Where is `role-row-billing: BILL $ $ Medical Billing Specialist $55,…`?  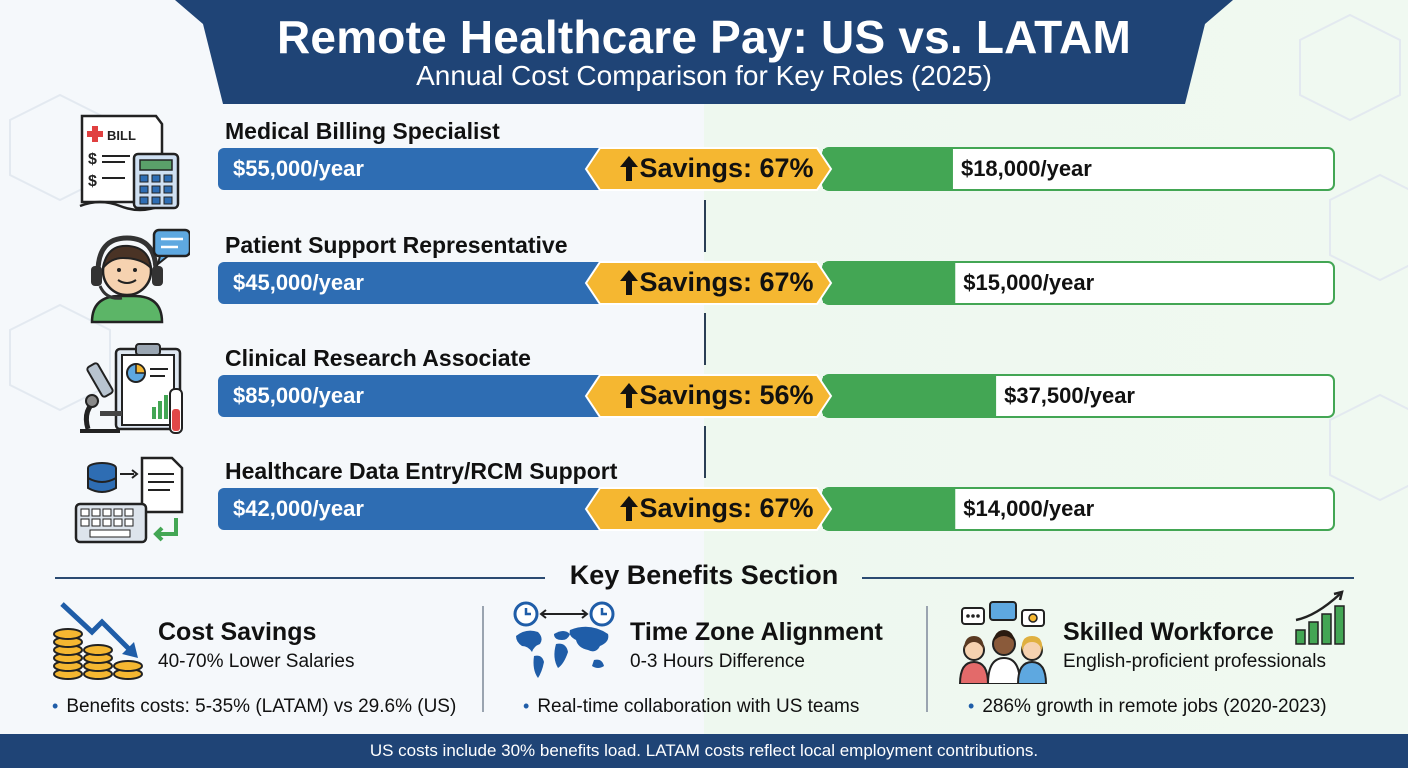
role-row-billing: BILL $ $ Medical Billing Specialist $55,… is located at coordinates (704, 167).